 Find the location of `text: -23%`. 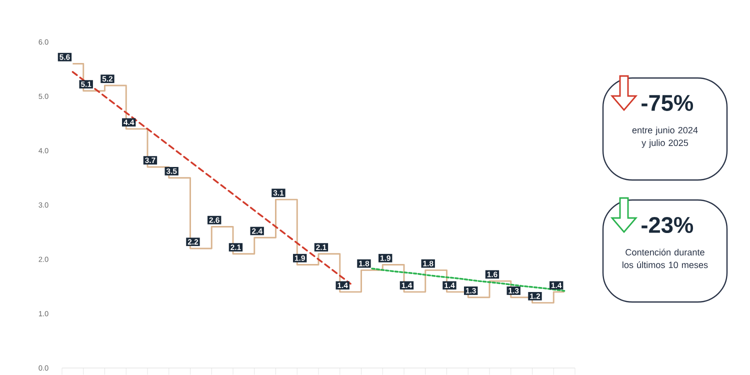

text: -23% is located at coordinates (668, 225).